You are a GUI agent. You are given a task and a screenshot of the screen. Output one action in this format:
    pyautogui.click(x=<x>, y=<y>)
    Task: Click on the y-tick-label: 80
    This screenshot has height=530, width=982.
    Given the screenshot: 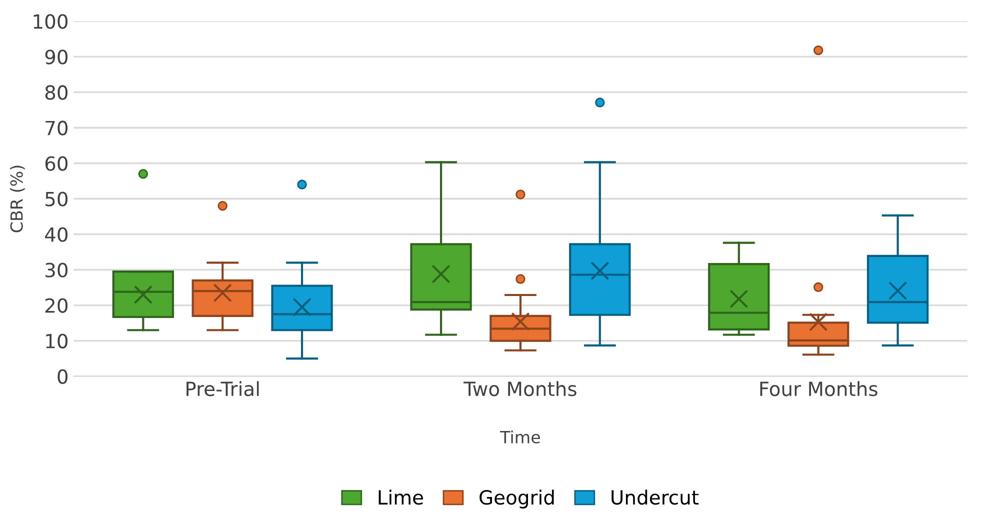 What is the action you would take?
    pyautogui.click(x=56, y=92)
    